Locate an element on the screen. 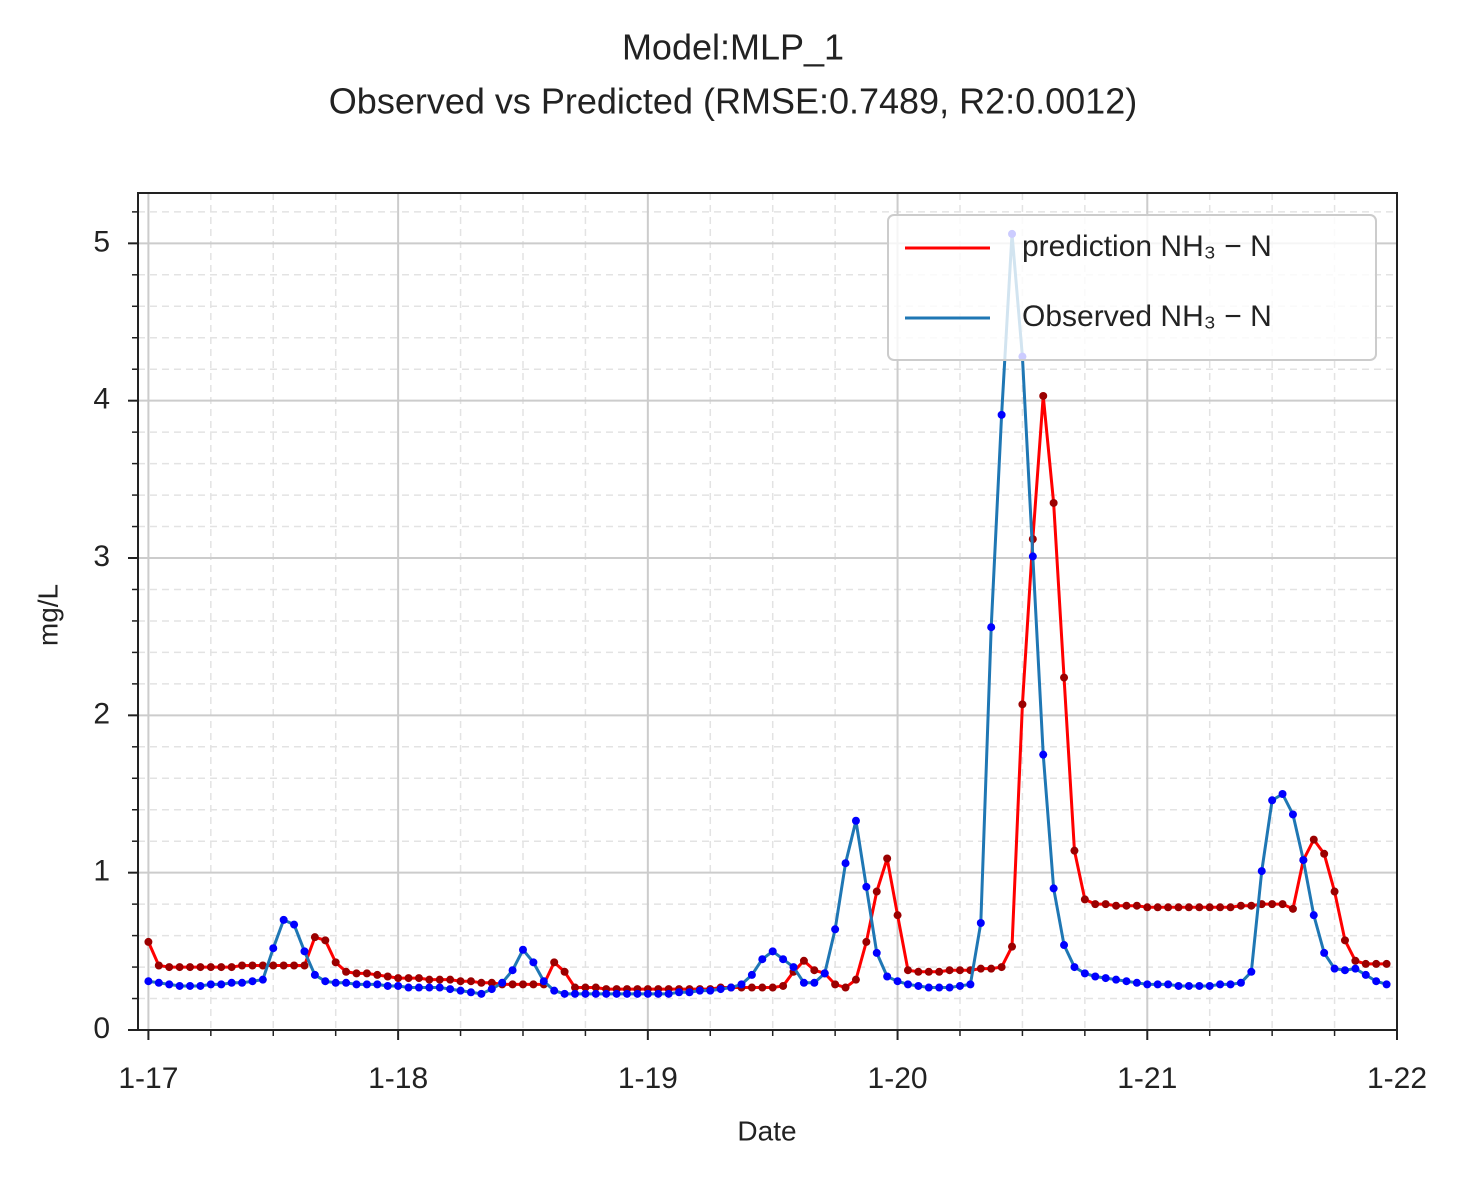 Image resolution: width=1466 pixels, height=1183 pixels. legend-box is located at coordinates (1132, 287).